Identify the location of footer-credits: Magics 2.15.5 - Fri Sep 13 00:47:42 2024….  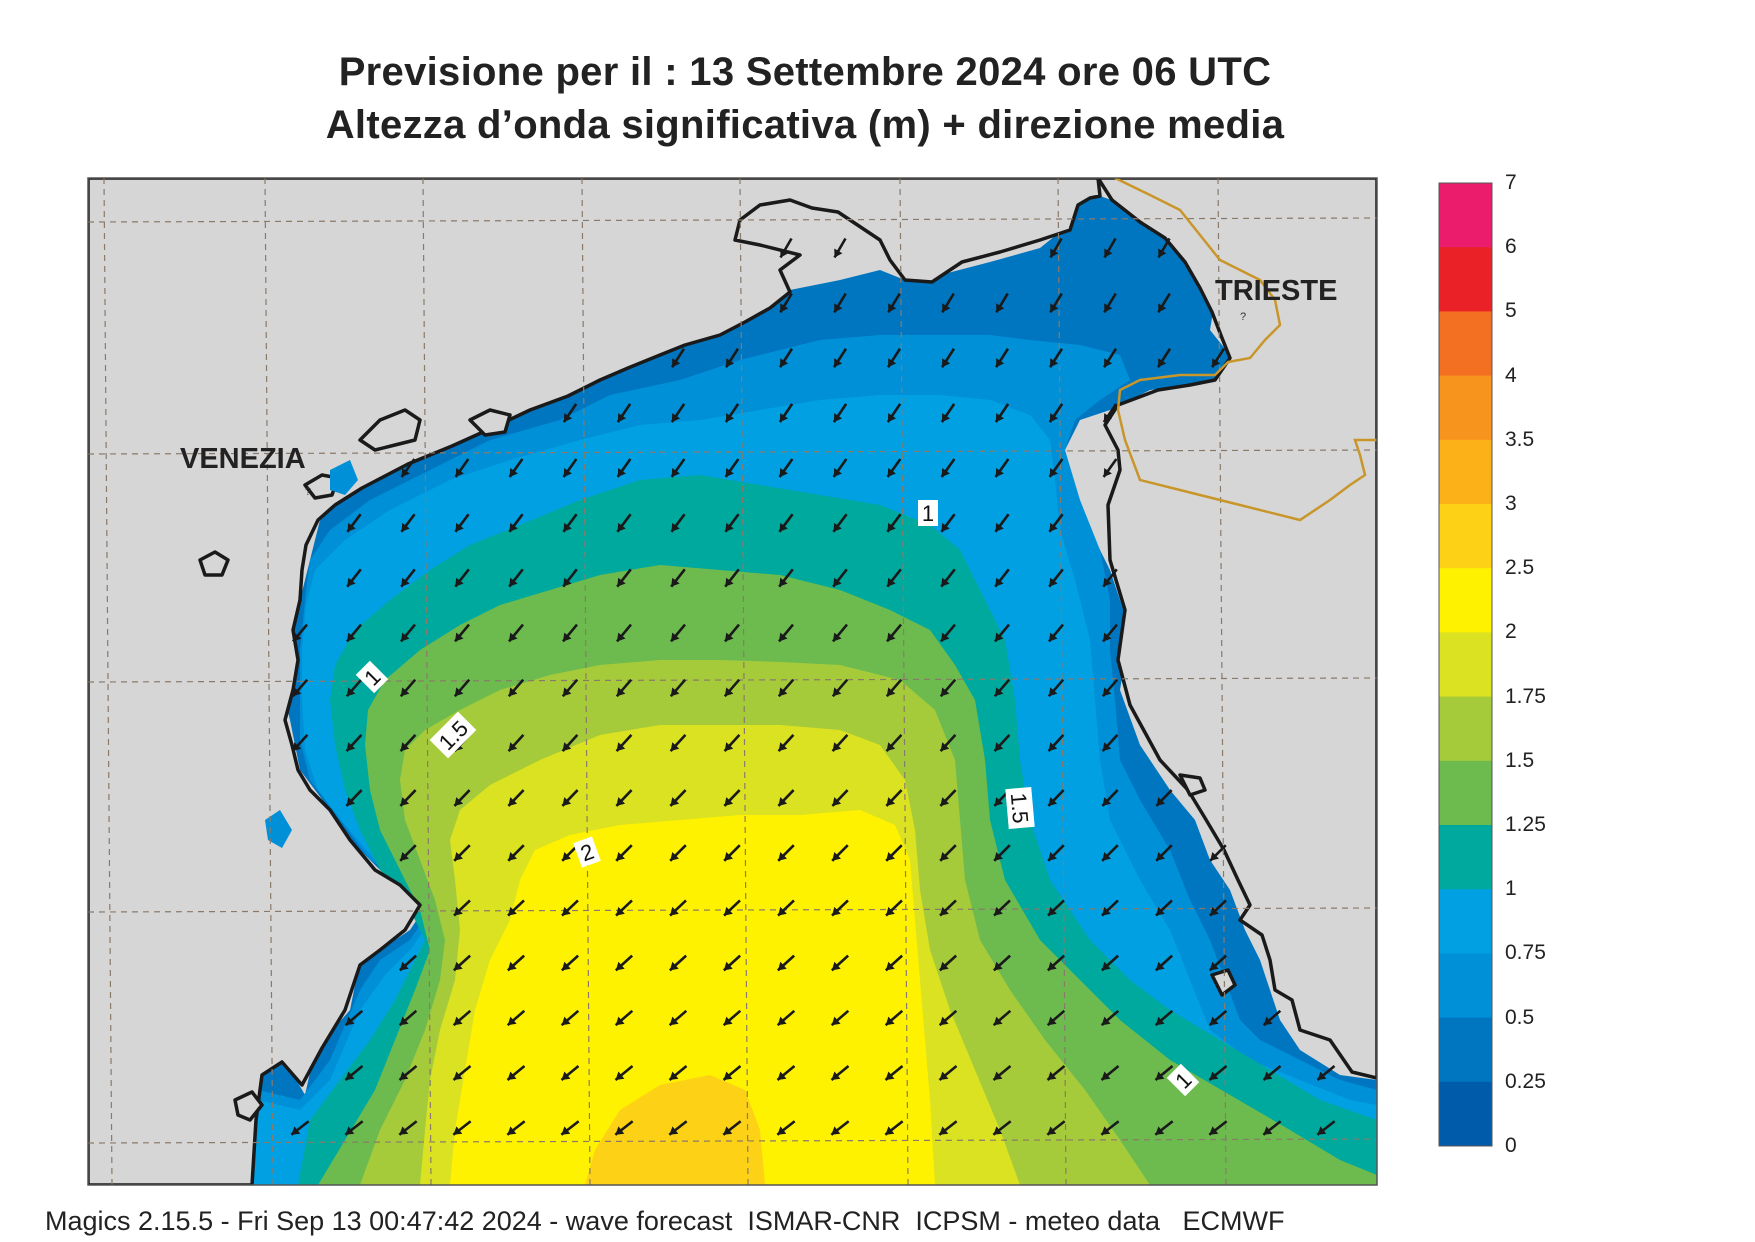
(665, 1221).